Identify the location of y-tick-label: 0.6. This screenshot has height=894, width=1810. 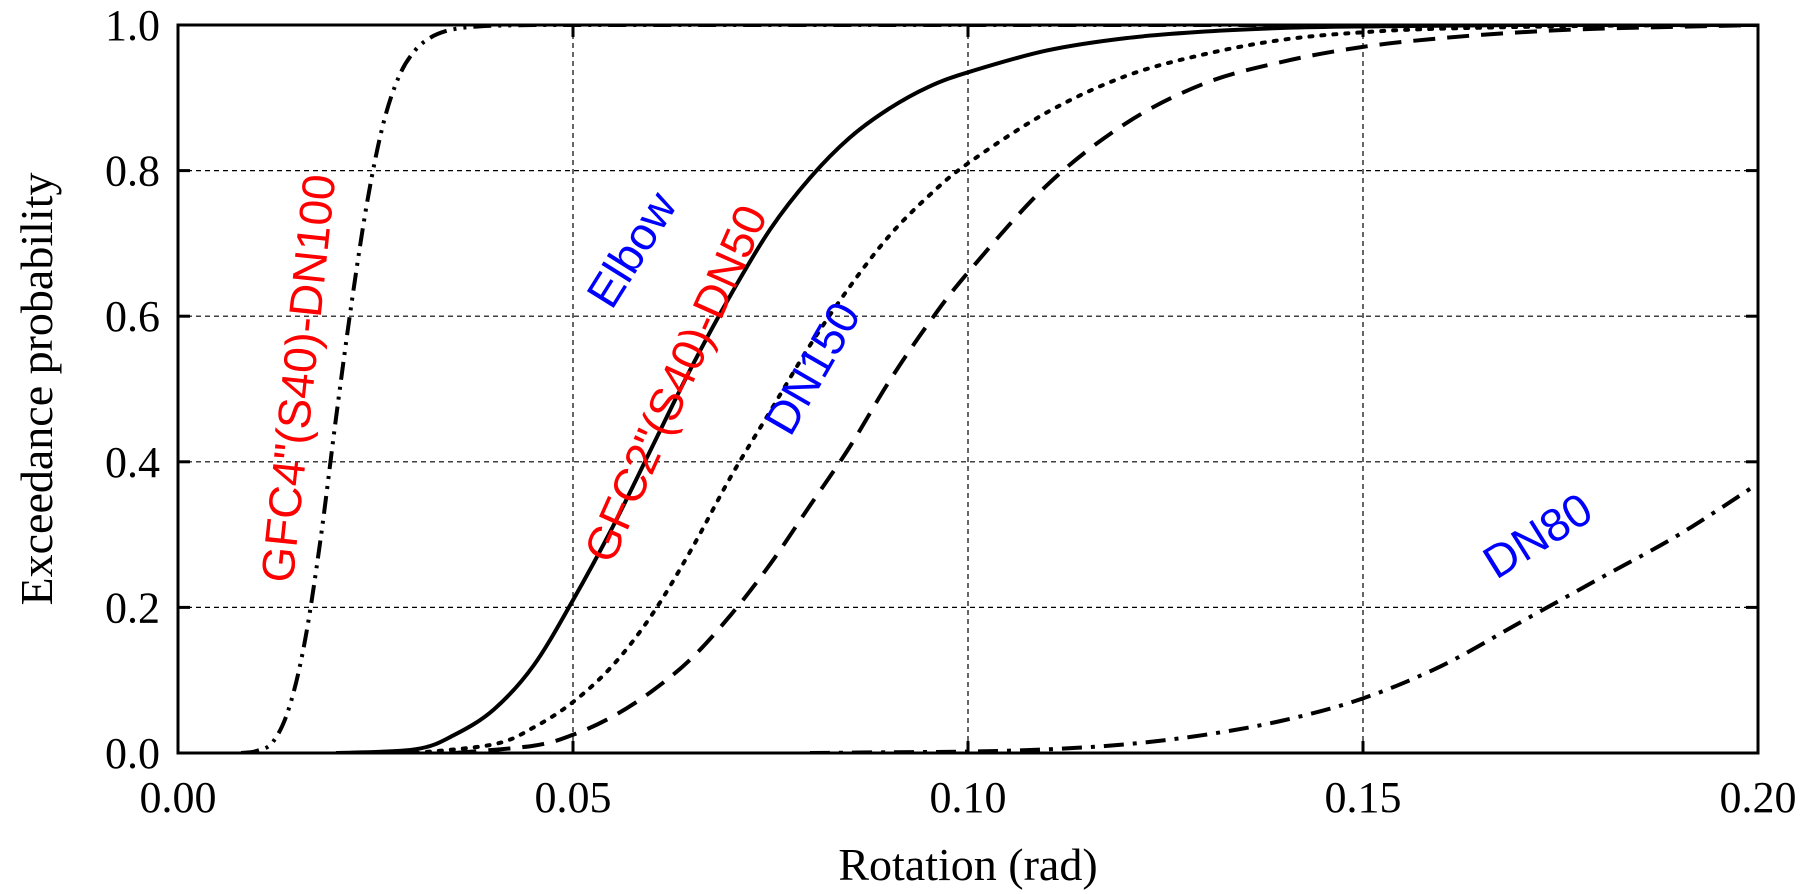
(132, 316).